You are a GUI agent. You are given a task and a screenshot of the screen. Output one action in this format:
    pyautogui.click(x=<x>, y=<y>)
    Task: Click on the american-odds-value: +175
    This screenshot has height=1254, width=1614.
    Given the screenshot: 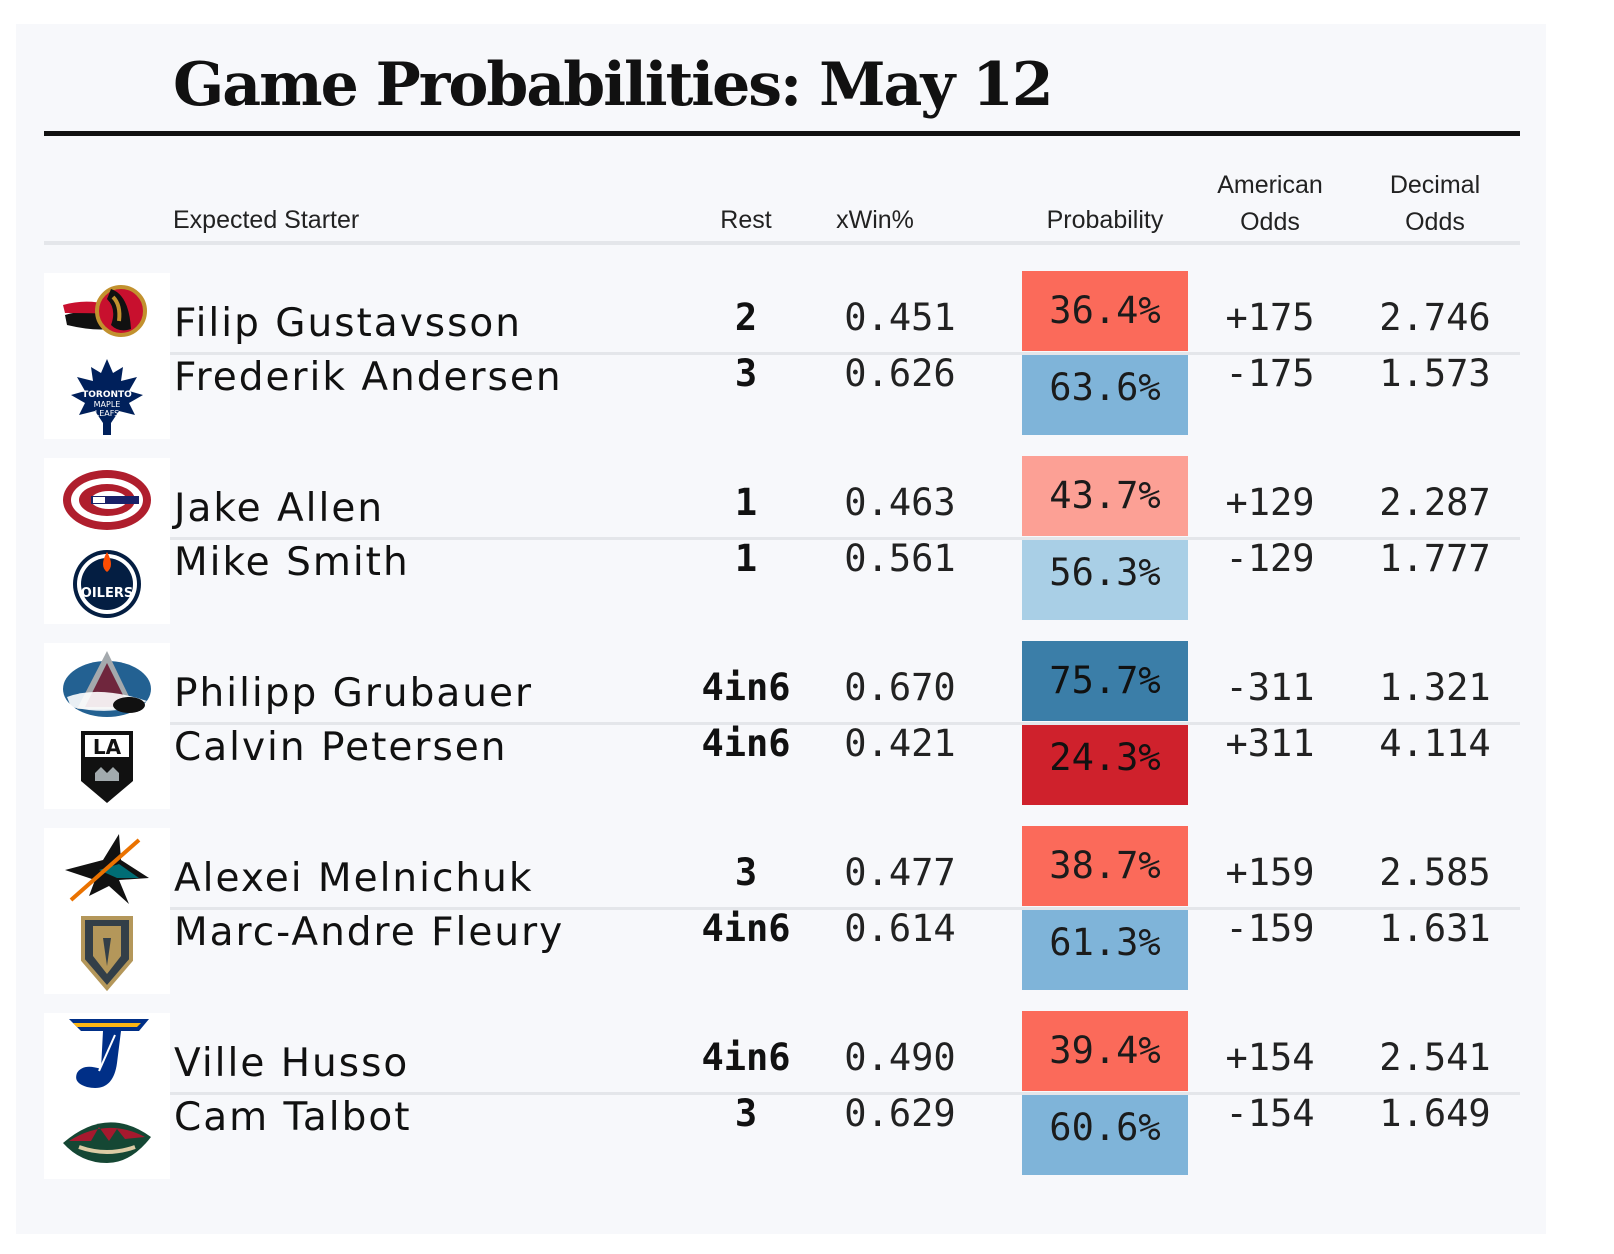 What is the action you would take?
    pyautogui.click(x=1270, y=317)
    